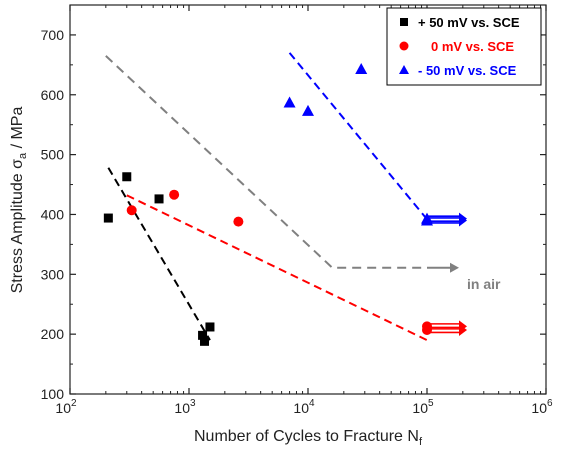 The image size is (561, 449). What do you see at coordinates (185, 407) in the screenshot?
I see `x-tick-label: 10³` at bounding box center [185, 407].